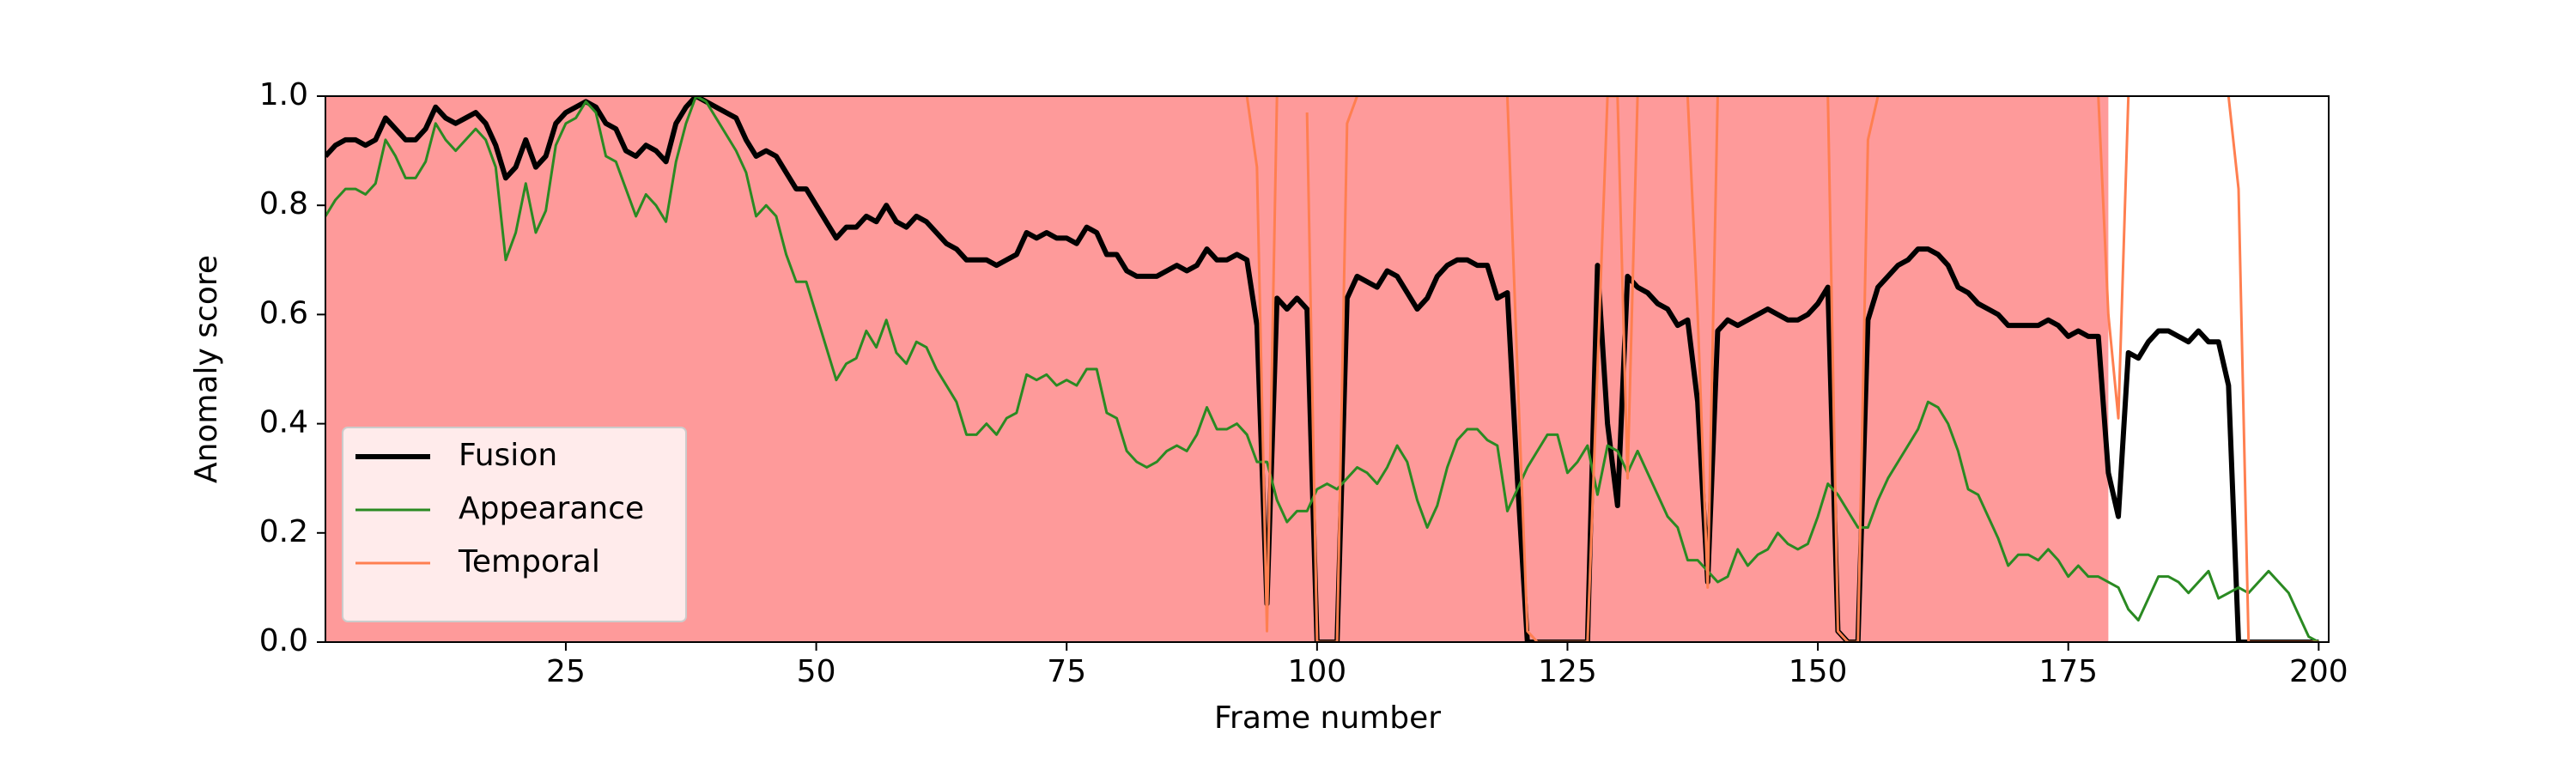  Describe the element at coordinates (1316, 671) in the screenshot. I see `x-tick-label: 100` at that location.